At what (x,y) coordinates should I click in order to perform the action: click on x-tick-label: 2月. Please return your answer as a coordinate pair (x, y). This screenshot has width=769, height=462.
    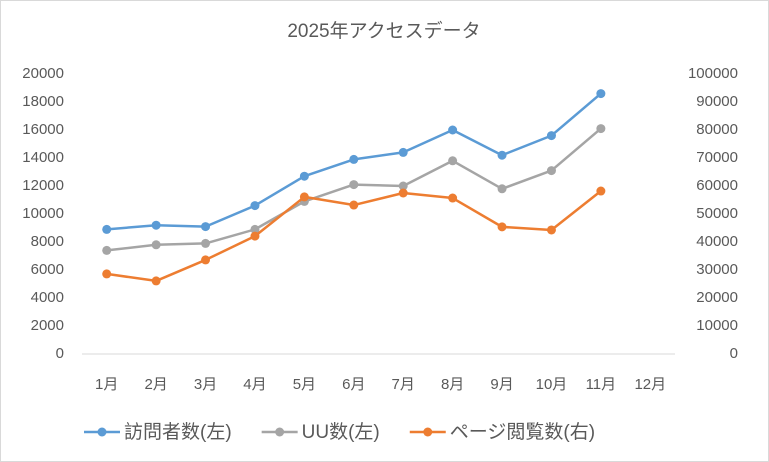
    Looking at the image, I should click on (155, 384).